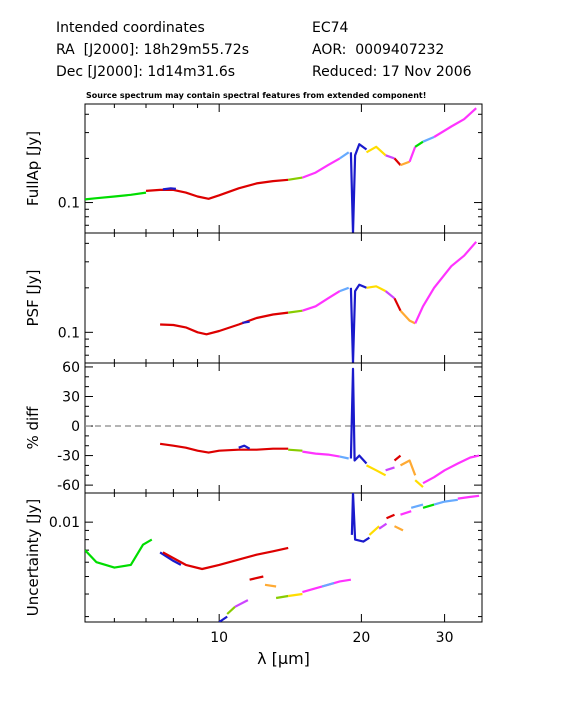 The image size is (566, 708). I want to click on y-axis-label-diff: % diff, so click(33, 428).